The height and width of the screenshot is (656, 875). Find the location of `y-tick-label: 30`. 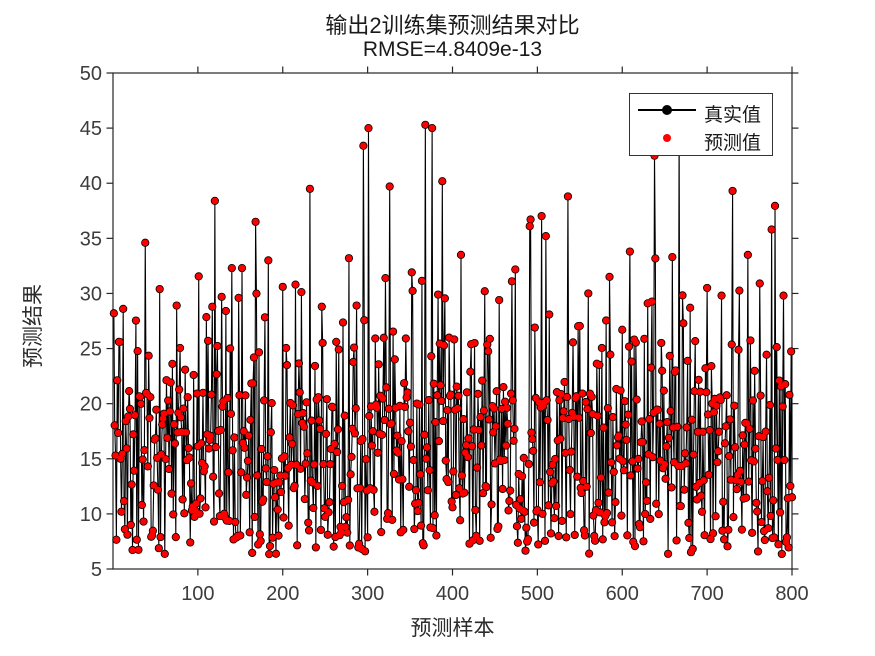

y-tick-label: 30 is located at coordinates (91, 294).